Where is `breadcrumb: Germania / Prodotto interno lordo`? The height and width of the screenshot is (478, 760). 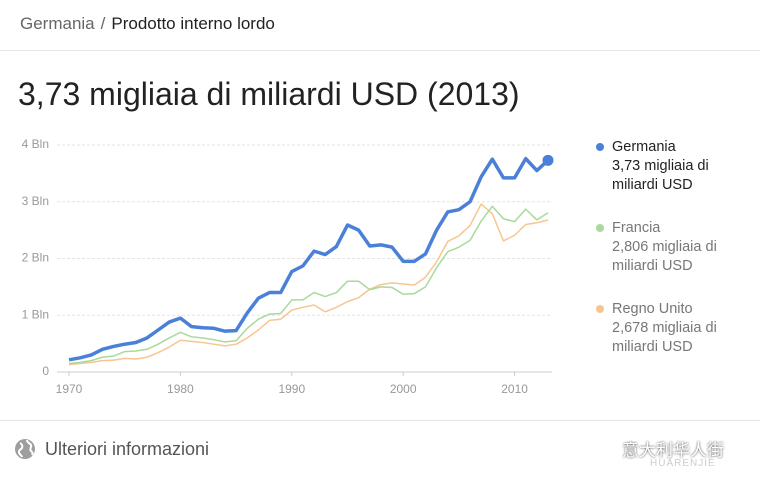 breadcrumb: Germania / Prodotto interno lordo is located at coordinates (147, 24).